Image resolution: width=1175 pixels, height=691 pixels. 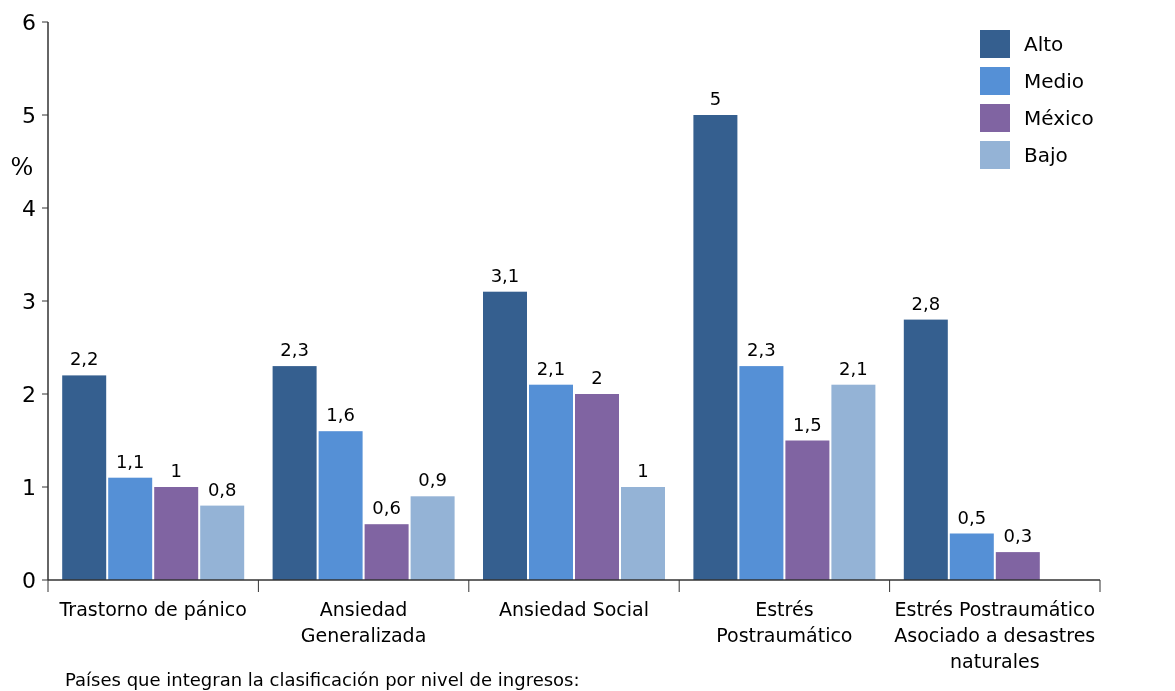 I want to click on x-tick-label: Ansiedad Generalizada, so click(x=363, y=622).